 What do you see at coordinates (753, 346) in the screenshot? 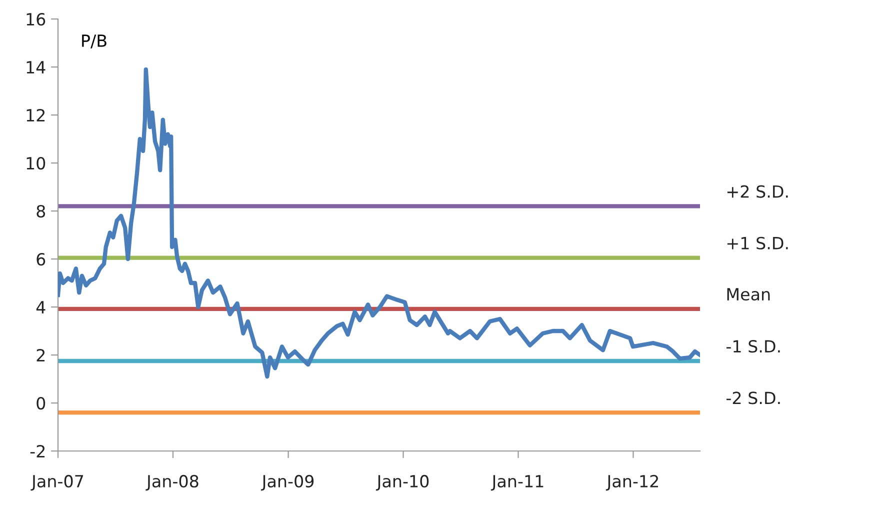
I see `ref-line-label: -1 S.D.` at bounding box center [753, 346].